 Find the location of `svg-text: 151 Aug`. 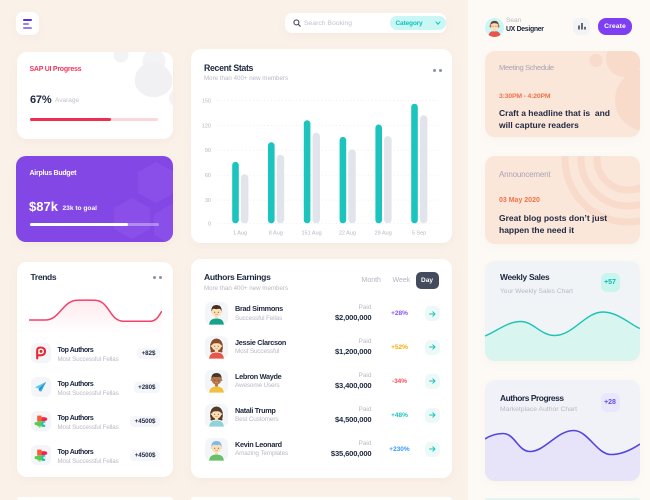

svg-text: 151 Aug is located at coordinates (311, 234).